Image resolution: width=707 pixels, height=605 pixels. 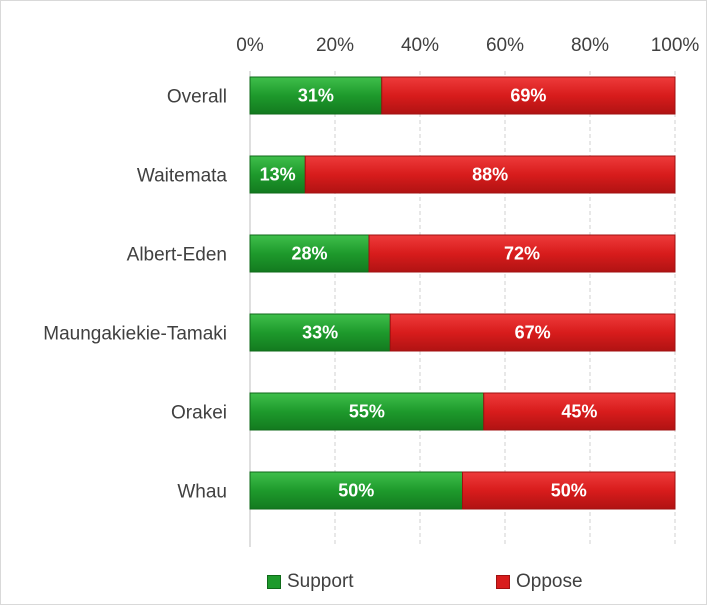 I want to click on data-label-support: 33%, so click(x=320, y=333).